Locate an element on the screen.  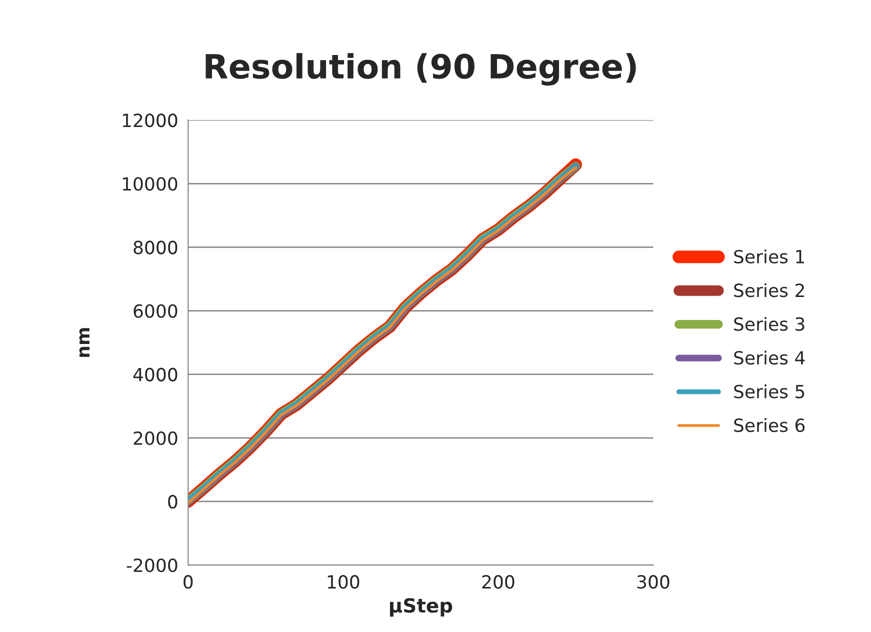
y-tick-label: 10000 is located at coordinates (150, 184).